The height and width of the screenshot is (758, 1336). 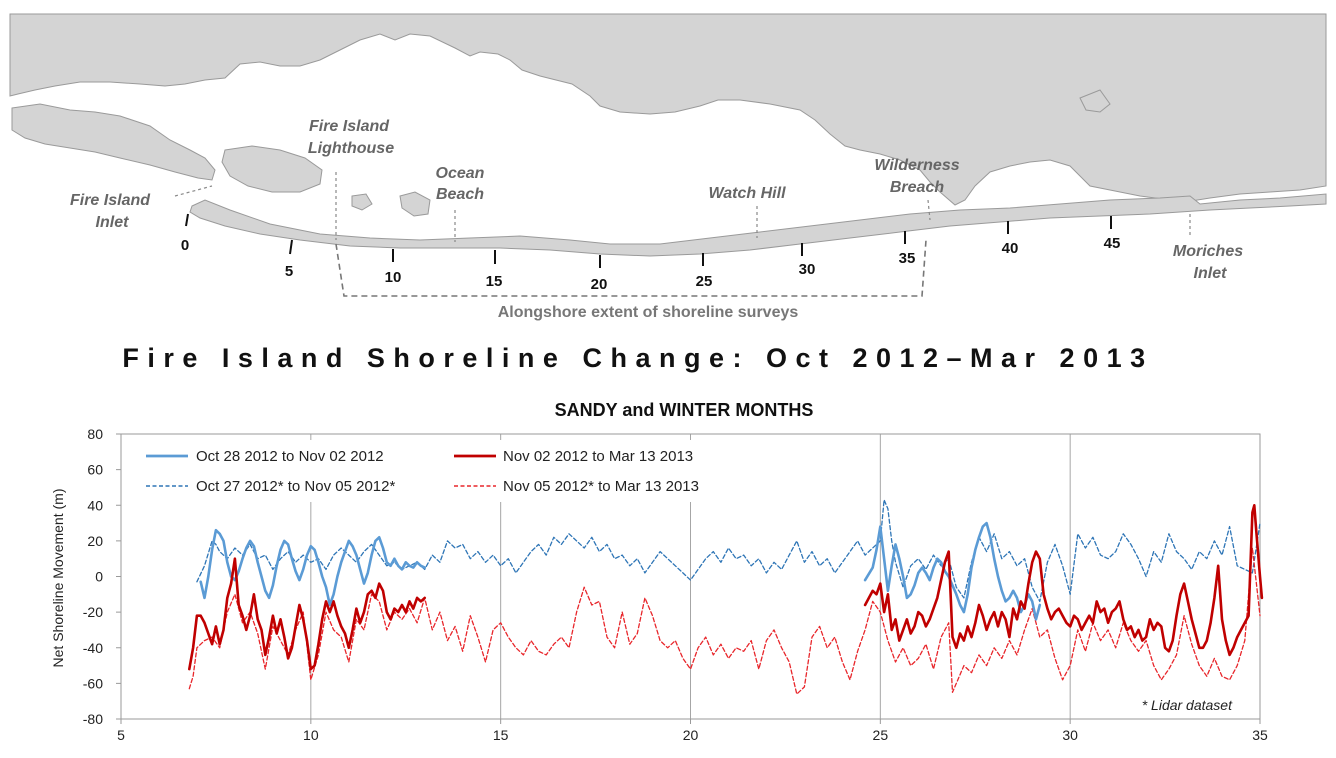 What do you see at coordinates (349, 126) in the screenshot?
I see `label-lighthouse-1: Fire Island` at bounding box center [349, 126].